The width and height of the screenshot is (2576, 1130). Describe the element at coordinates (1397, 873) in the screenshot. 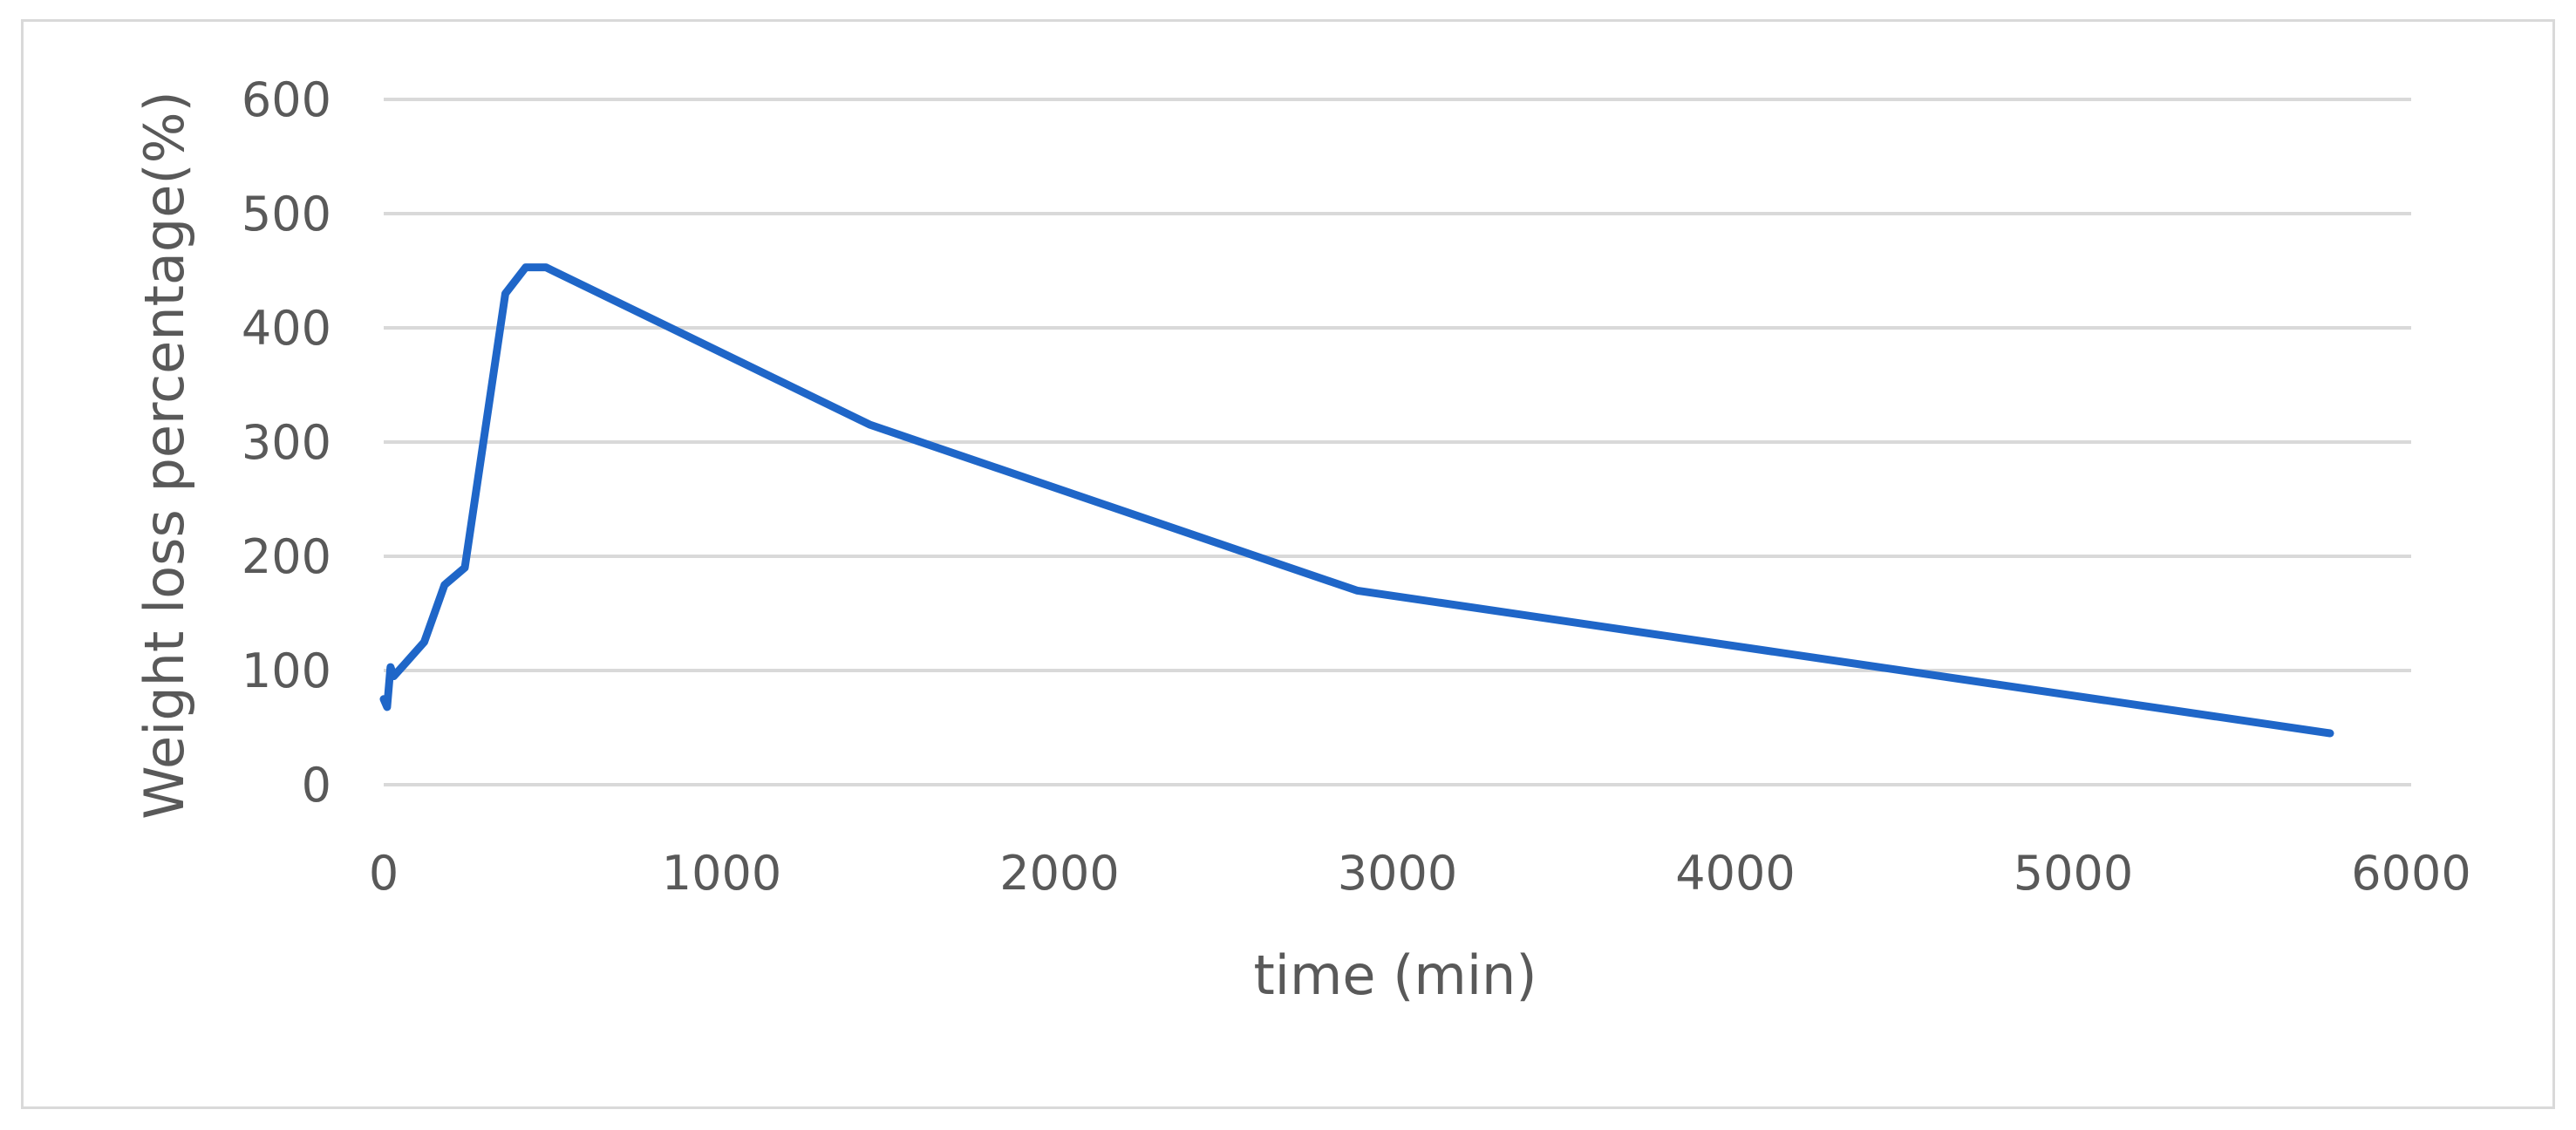

I see `x-tick-label: 3000` at that location.